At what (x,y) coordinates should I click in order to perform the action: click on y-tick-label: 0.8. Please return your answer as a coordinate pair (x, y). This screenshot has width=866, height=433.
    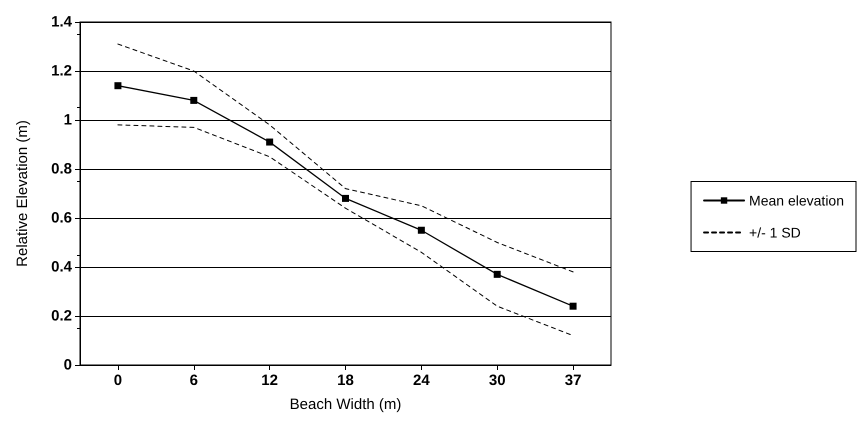
    Looking at the image, I should click on (61, 169).